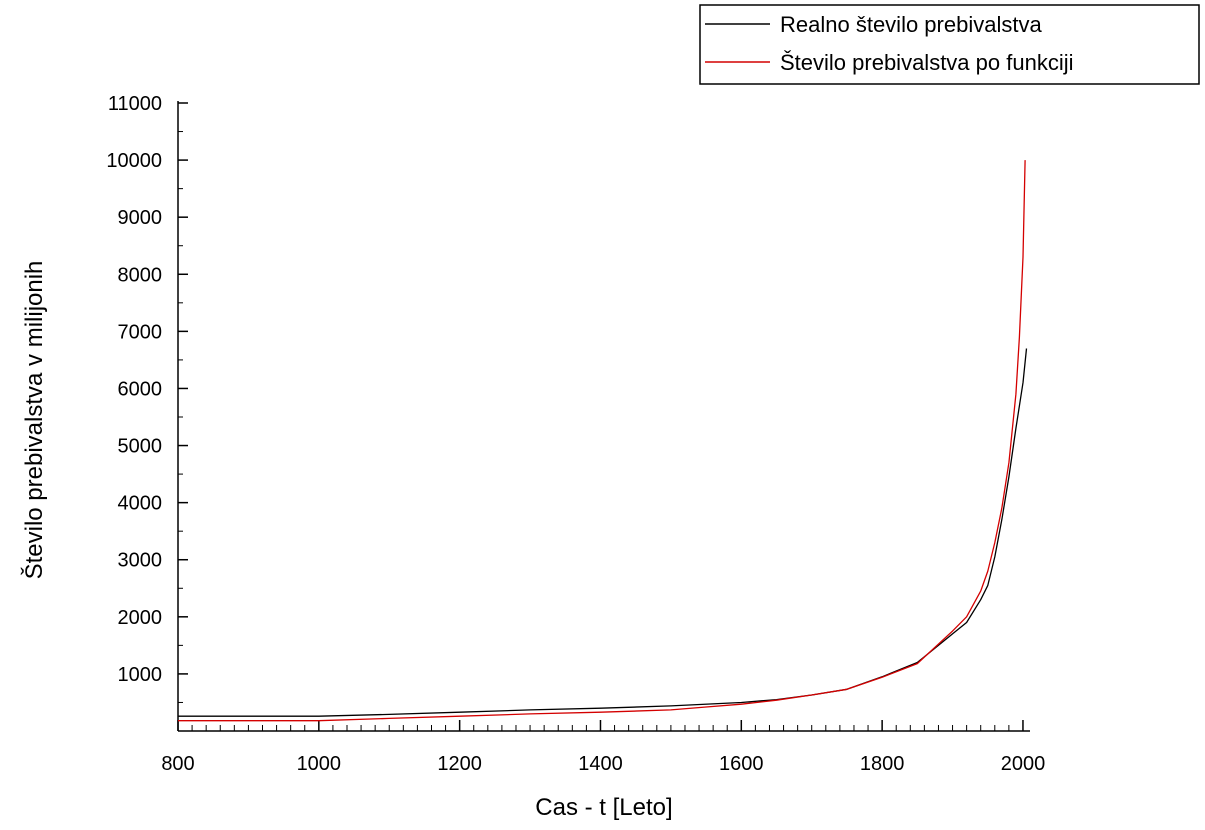  Describe the element at coordinates (140, 504) in the screenshot. I see `y-tick-label: 4000` at that location.